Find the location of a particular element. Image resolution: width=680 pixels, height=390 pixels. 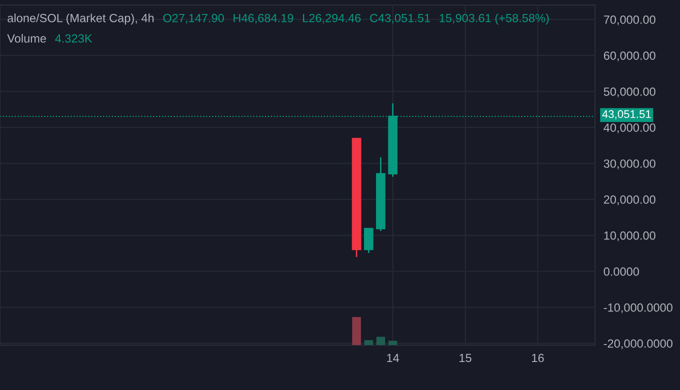

ref-line-label: 43,051.51 is located at coordinates (626, 115).